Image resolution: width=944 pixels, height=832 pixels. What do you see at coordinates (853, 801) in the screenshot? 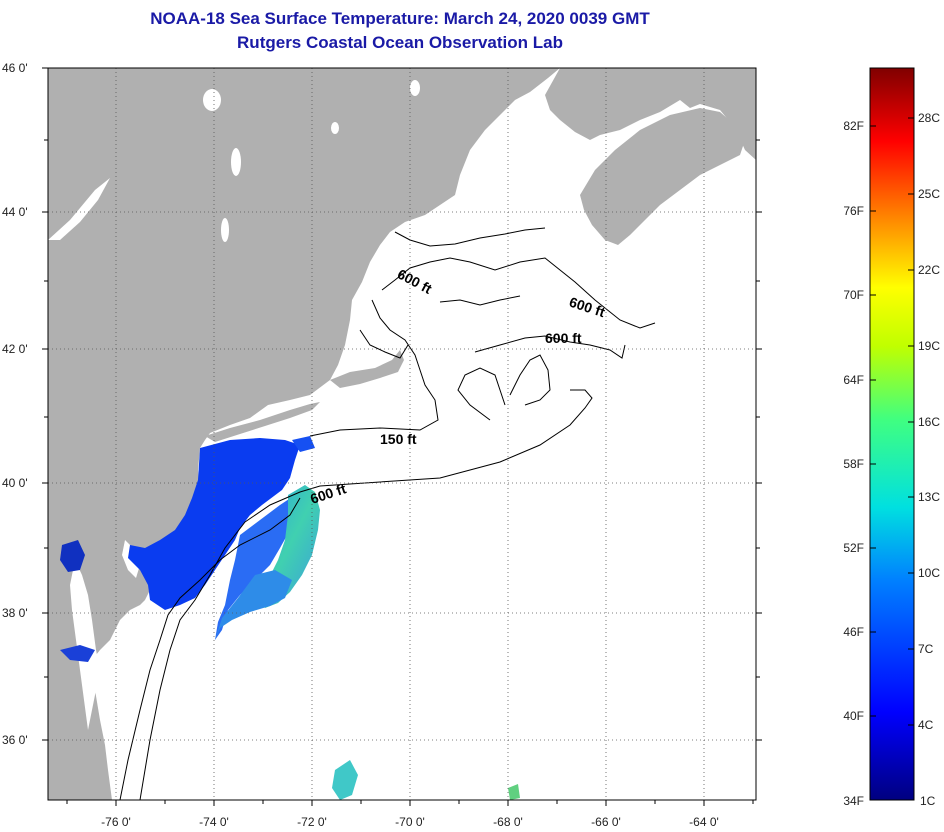
I see `colorbar-f-label: 34F` at bounding box center [853, 801].